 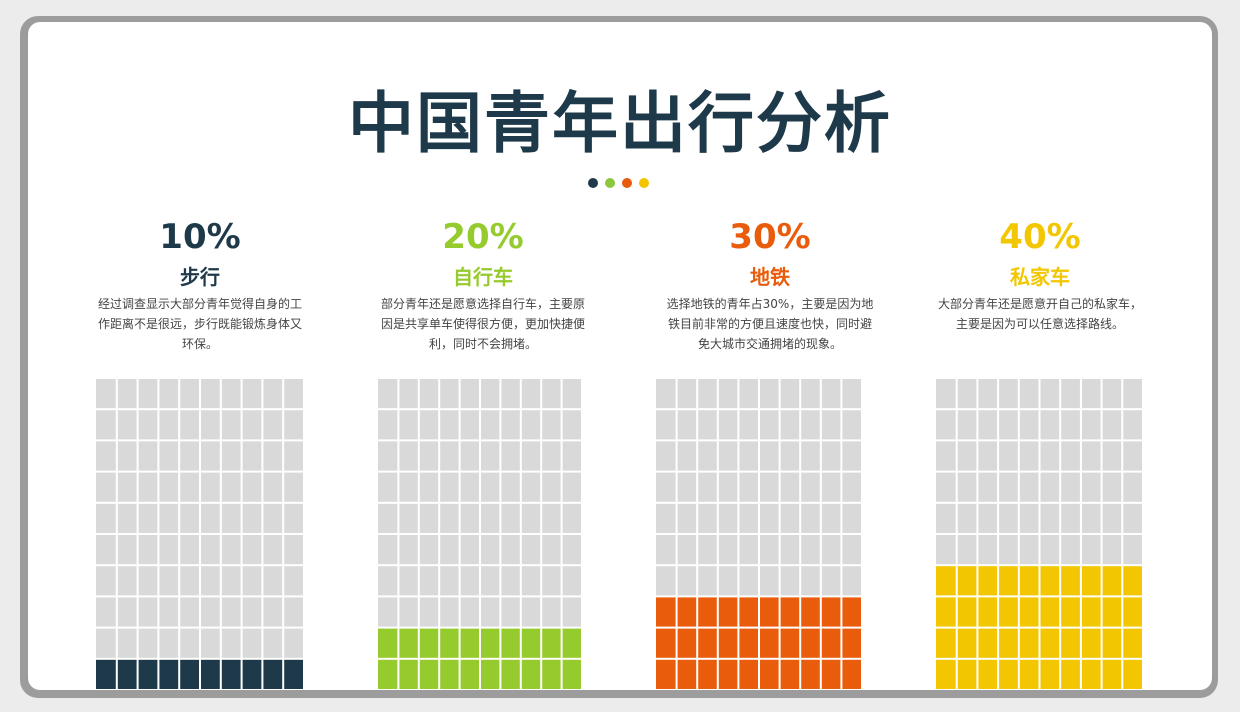 What do you see at coordinates (1040, 277) in the screenshot?
I see `mode-label: 私家车` at bounding box center [1040, 277].